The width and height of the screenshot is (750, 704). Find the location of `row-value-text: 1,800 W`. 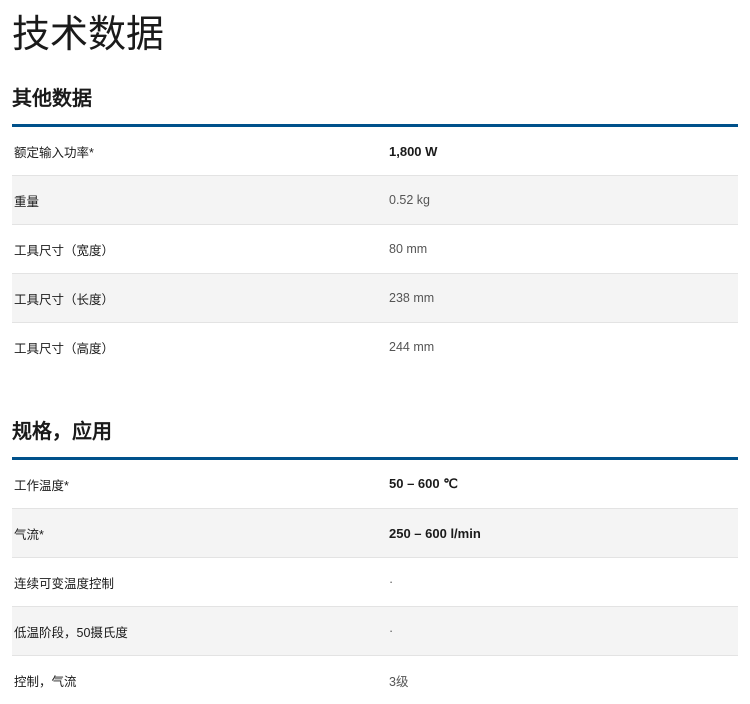

row-value-text: 1,800 W is located at coordinates (413, 151).